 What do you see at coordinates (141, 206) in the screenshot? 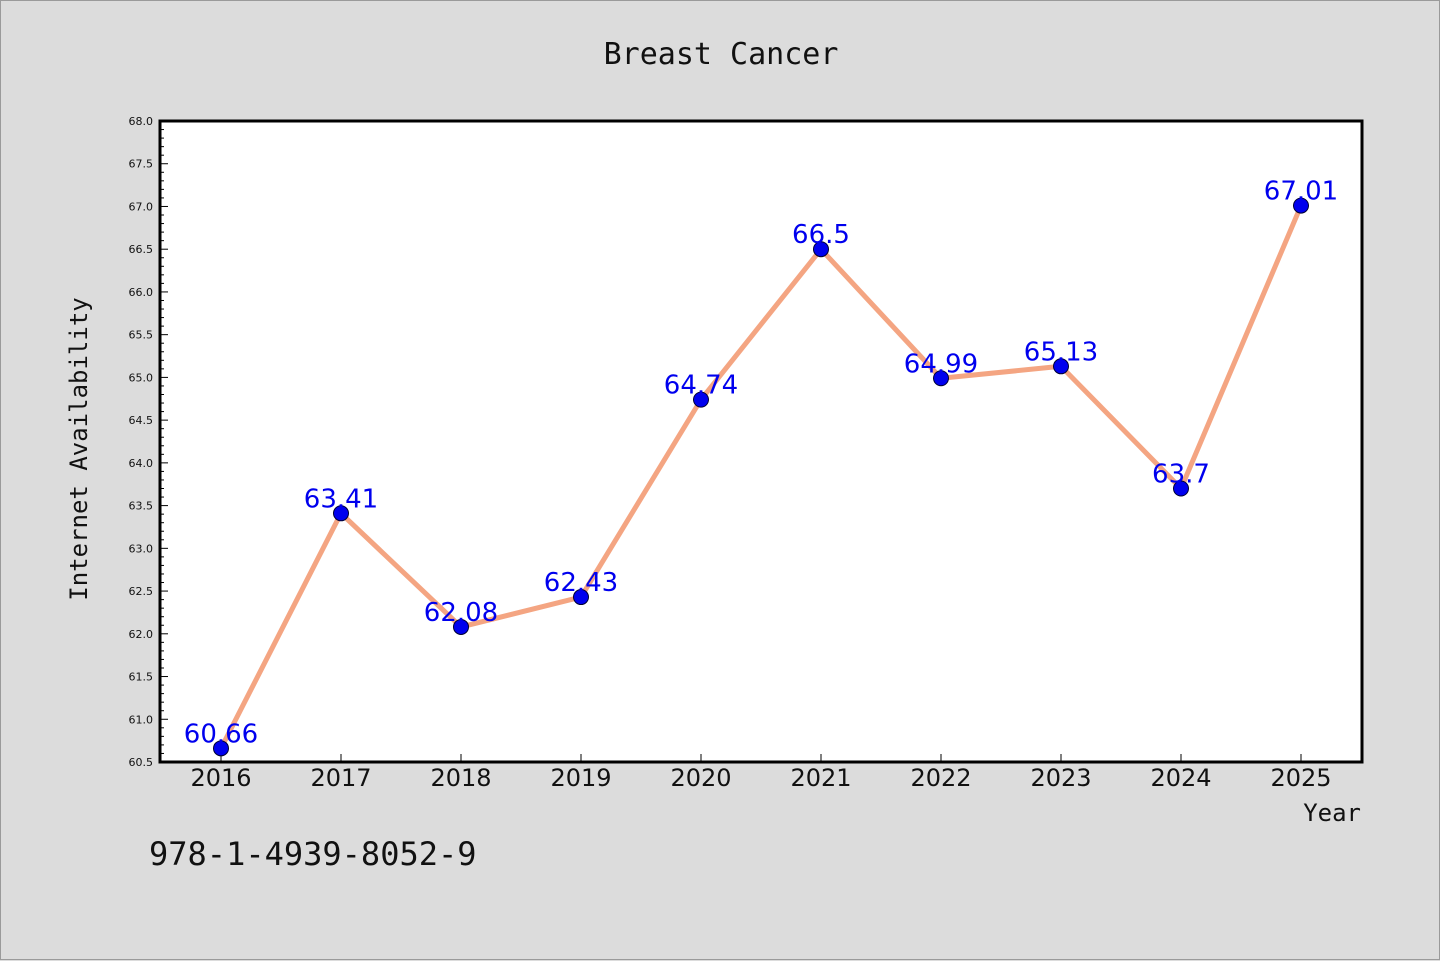
I see `y-tick-label: 67.0` at bounding box center [141, 206].